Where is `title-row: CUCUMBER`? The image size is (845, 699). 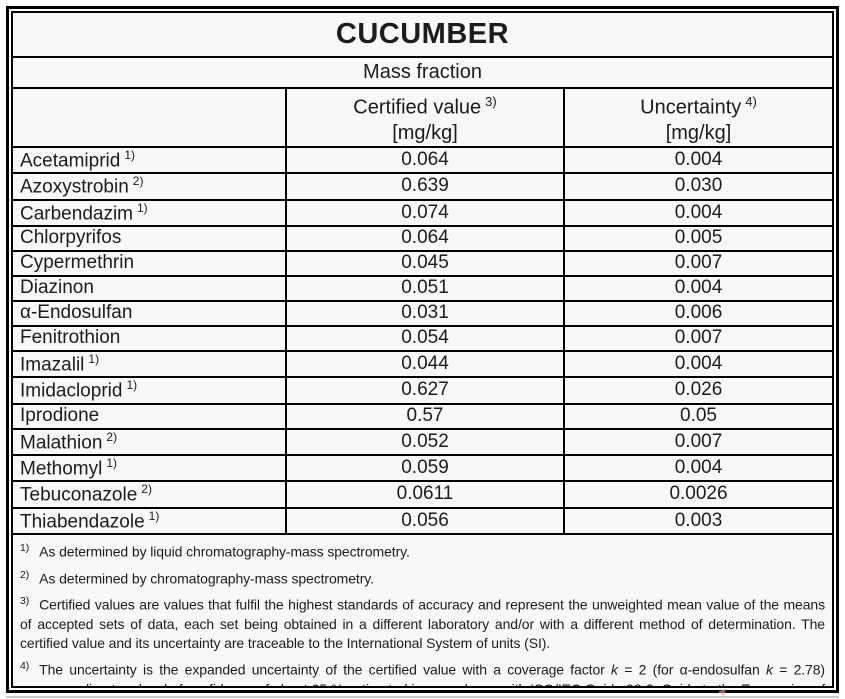 title-row: CUCUMBER is located at coordinates (422, 35).